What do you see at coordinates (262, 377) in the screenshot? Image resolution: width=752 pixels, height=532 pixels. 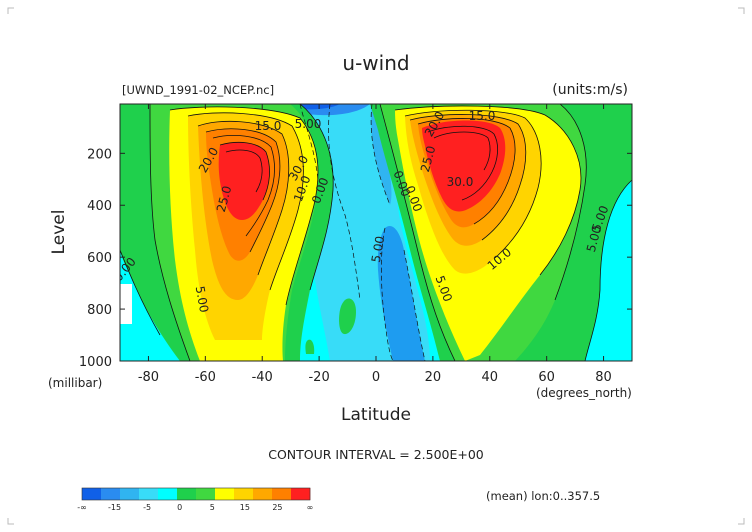 I see `x-tick-label-2: -40` at bounding box center [262, 377].